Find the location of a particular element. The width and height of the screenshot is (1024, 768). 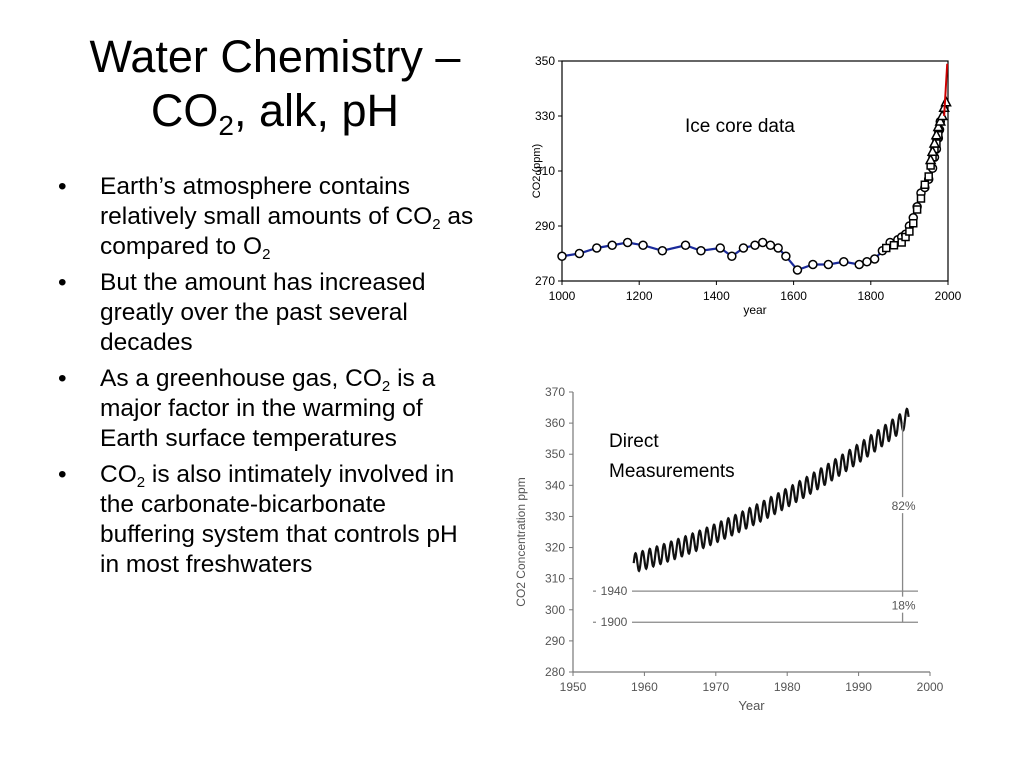

co2-measurement-line is located at coordinates (771, 490).